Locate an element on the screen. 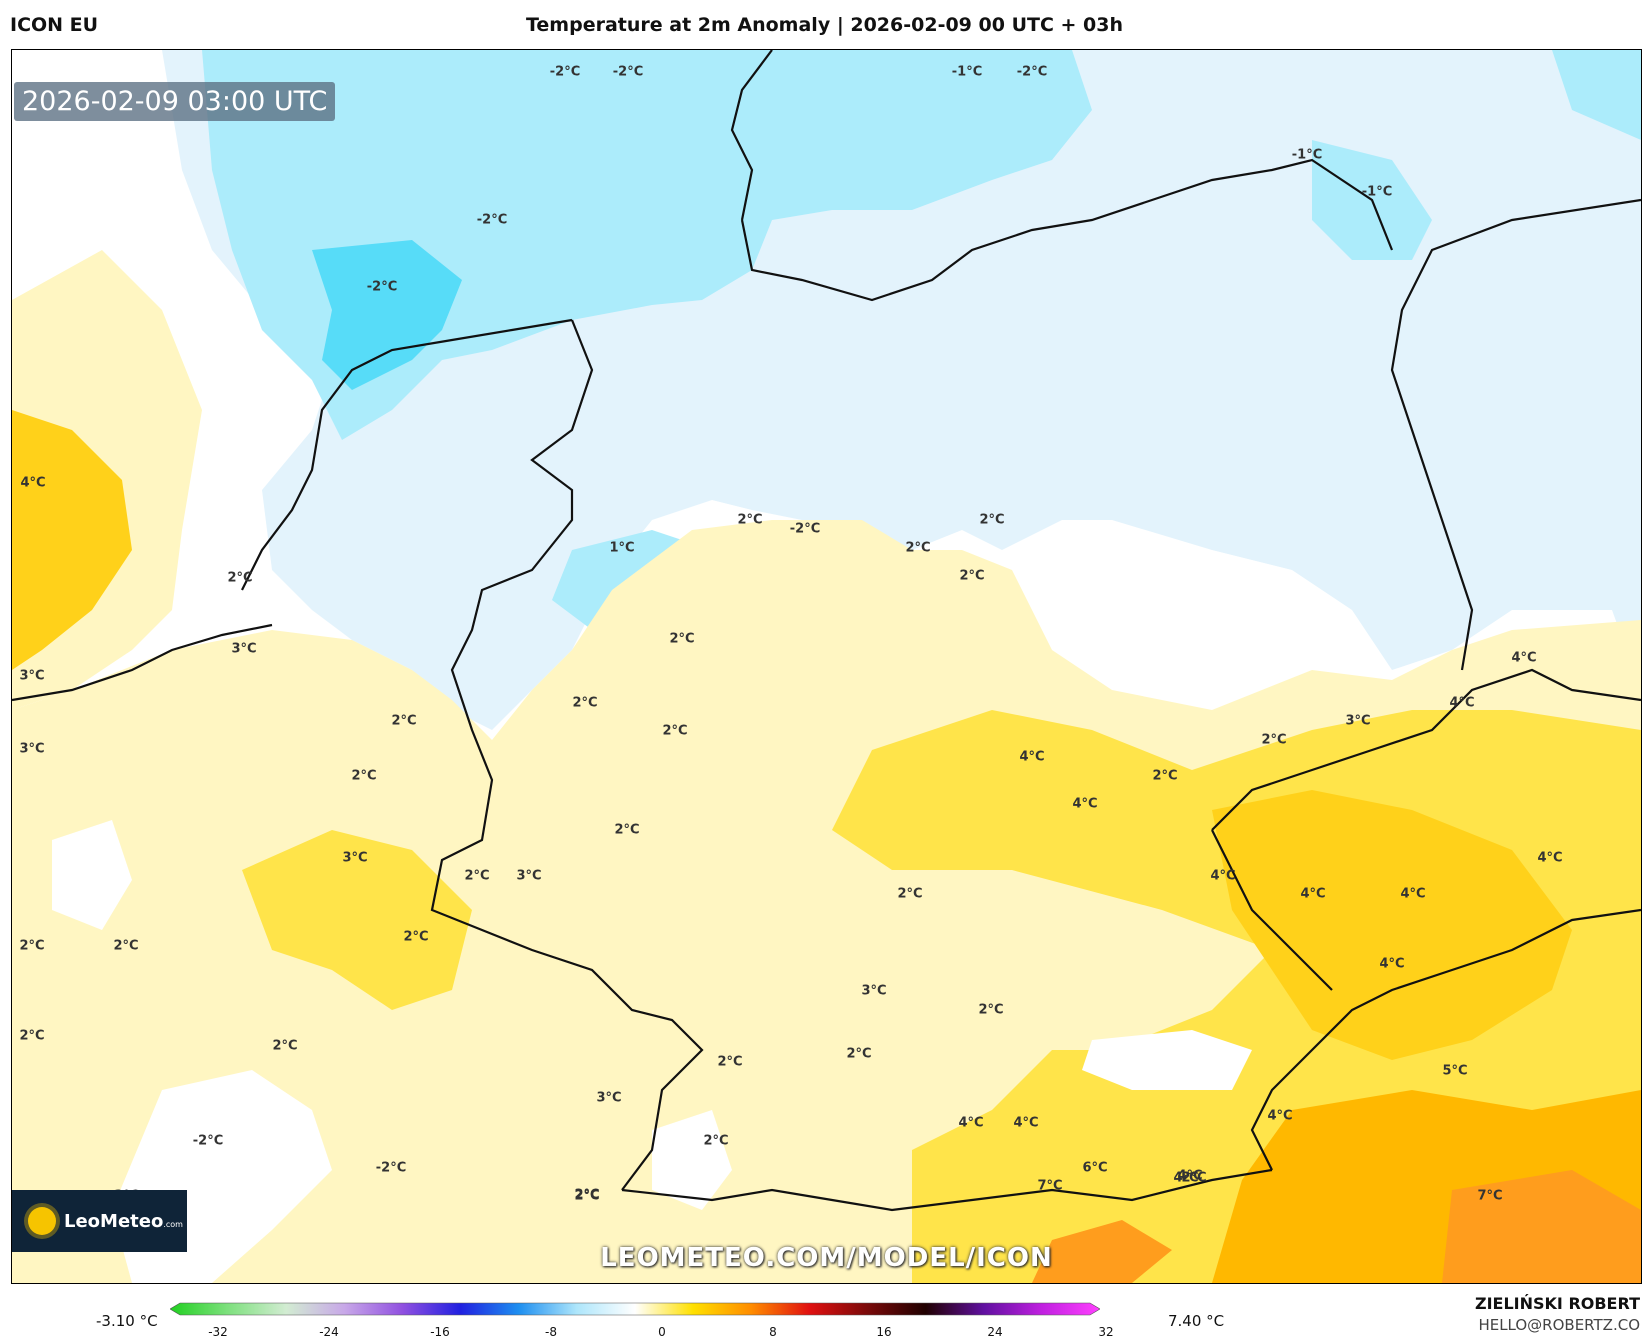 The height and width of the screenshot is (1339, 1649). colorbar-tick: 0 is located at coordinates (662, 1332).